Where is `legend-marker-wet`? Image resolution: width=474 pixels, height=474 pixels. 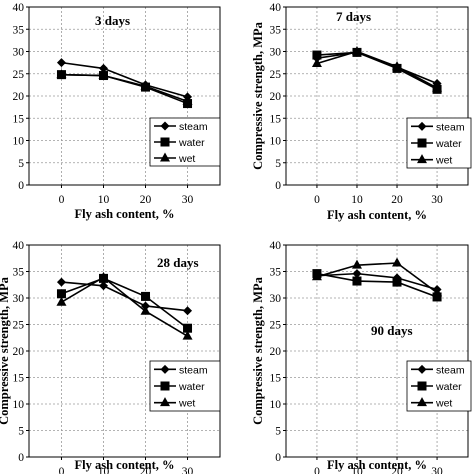
legend-marker-wet is located at coordinates (165, 402).